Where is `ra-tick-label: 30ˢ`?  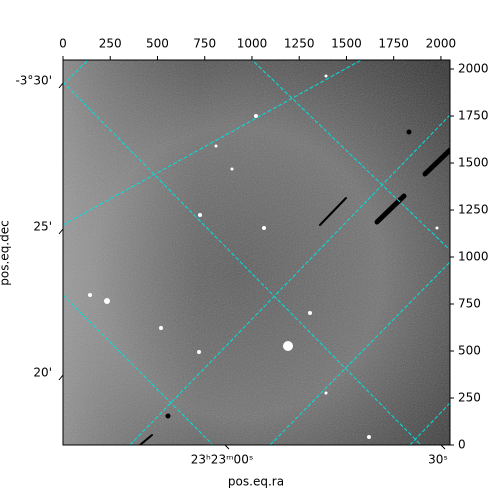 ra-tick-label: 30ˢ is located at coordinates (438, 460).